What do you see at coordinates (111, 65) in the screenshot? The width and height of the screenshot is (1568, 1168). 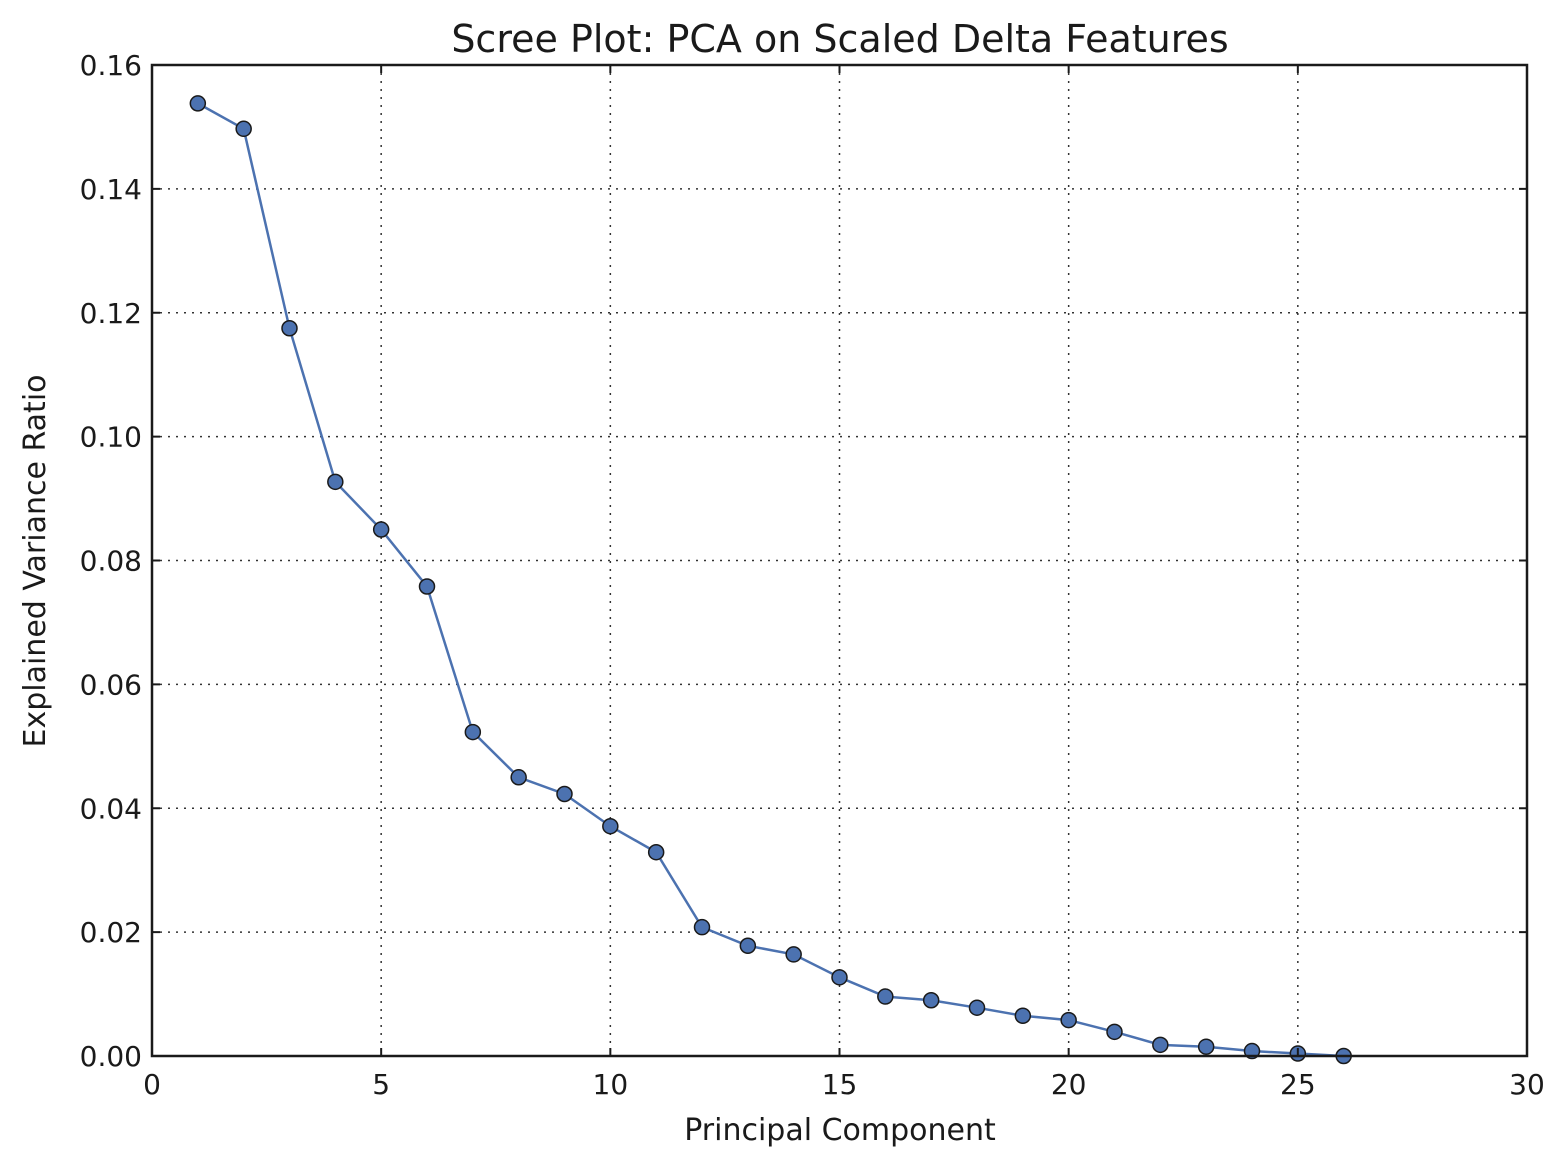 I see `y-tick-label: 0.16` at bounding box center [111, 65].